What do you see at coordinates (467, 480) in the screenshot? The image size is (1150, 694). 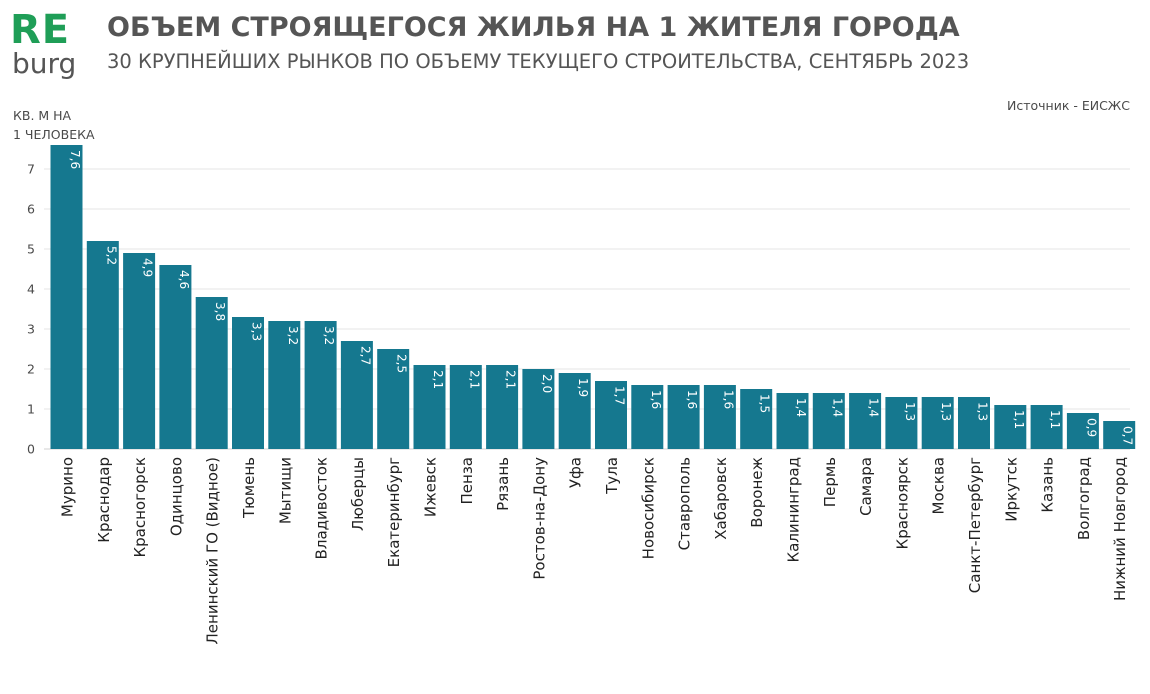 I see `x-tick-label: Пенза` at bounding box center [467, 480].